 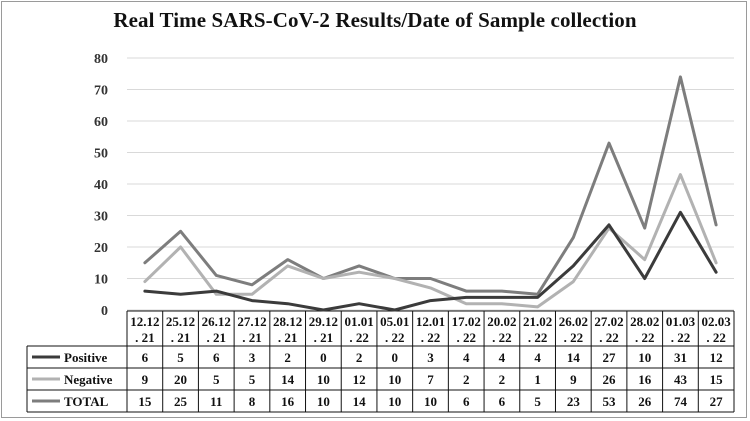 I want to click on data-value-negative-11: 1, so click(x=537, y=379).